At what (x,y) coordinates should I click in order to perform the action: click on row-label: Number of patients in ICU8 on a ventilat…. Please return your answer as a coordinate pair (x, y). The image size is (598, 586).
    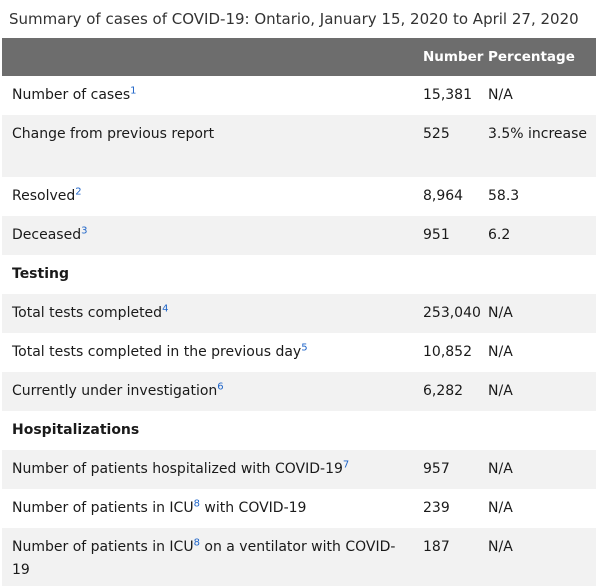
    Looking at the image, I should click on (204, 557).